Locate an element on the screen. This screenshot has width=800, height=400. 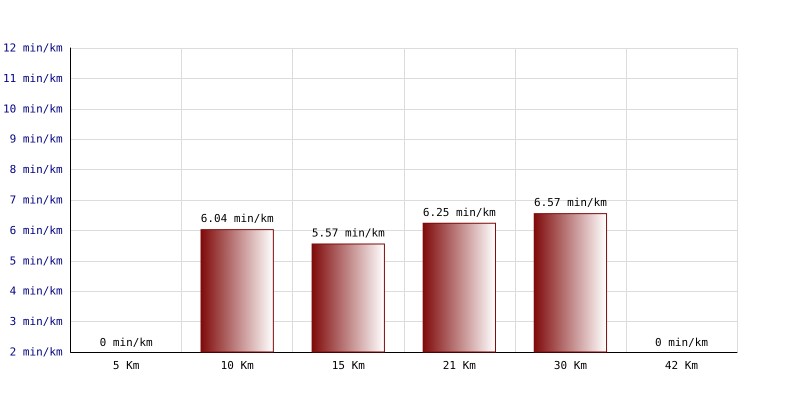
y-tick-label: 6 min/km is located at coordinates (36, 230).